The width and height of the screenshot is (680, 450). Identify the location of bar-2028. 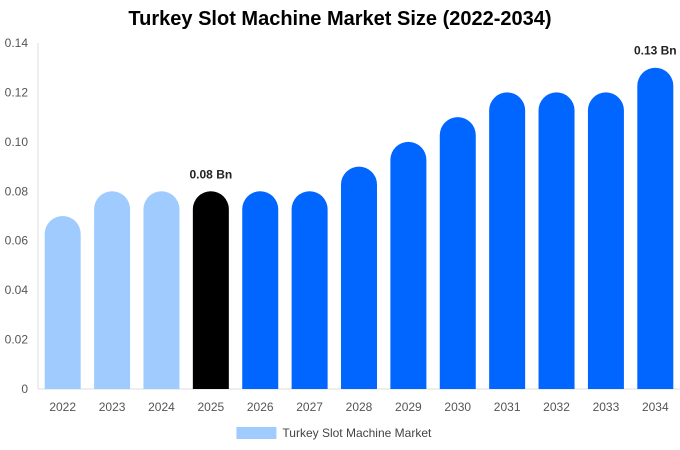
(359, 277).